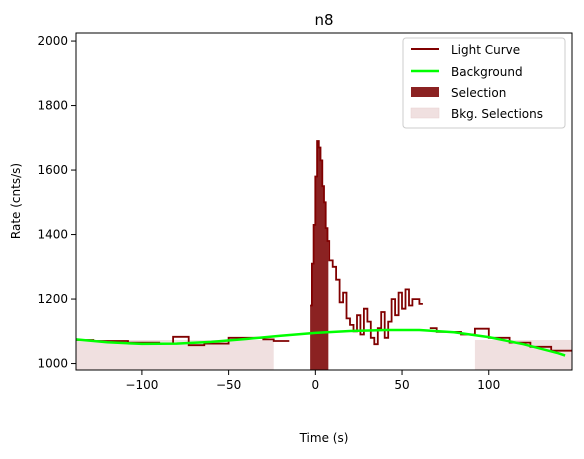  Describe the element at coordinates (478, 93) in the screenshot. I see `legend-label-selection: Selection` at that location.